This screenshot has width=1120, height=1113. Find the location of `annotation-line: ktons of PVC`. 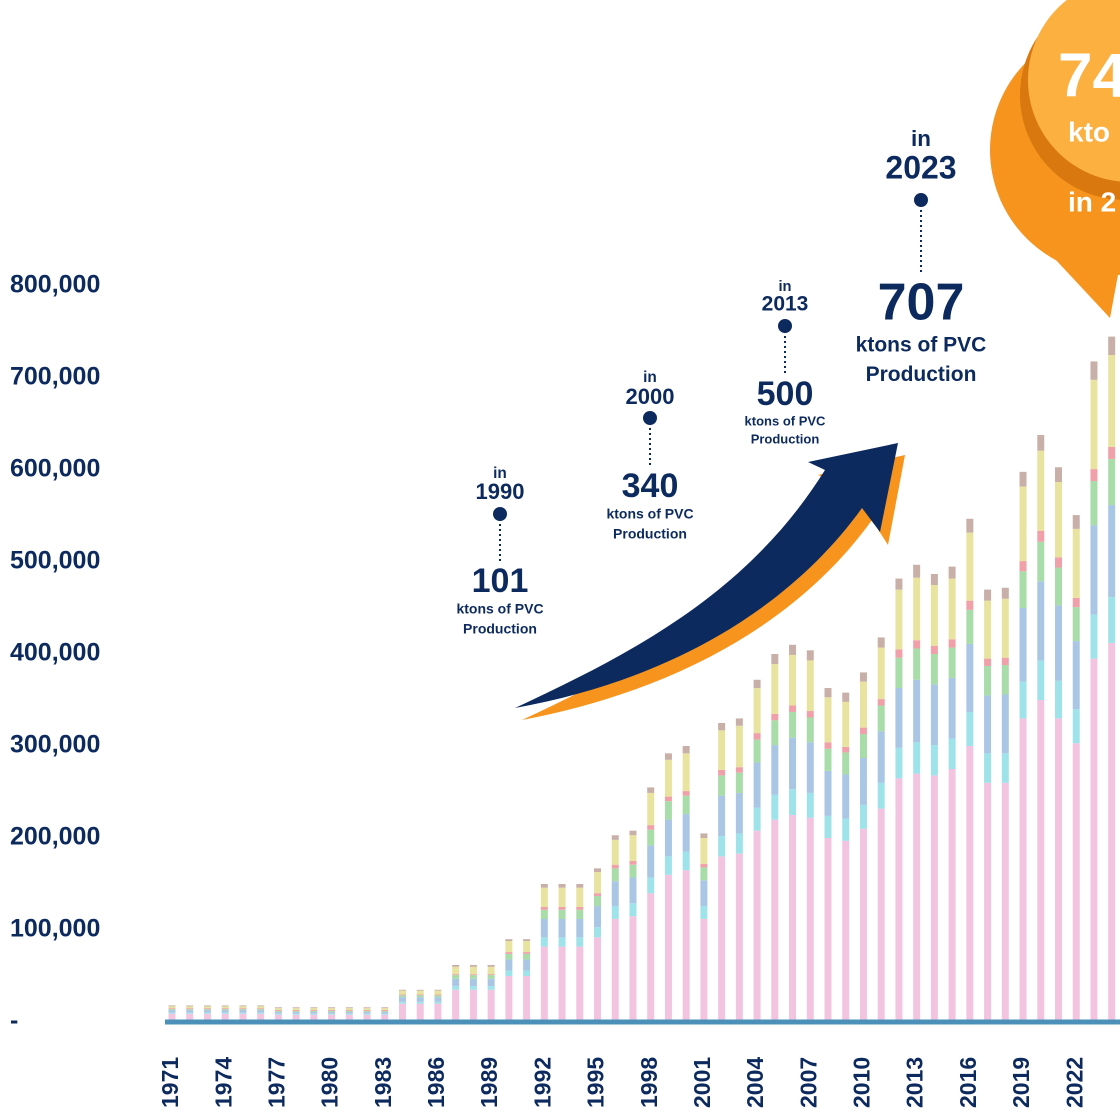

annotation-line: ktons of PVC is located at coordinates (921, 345).